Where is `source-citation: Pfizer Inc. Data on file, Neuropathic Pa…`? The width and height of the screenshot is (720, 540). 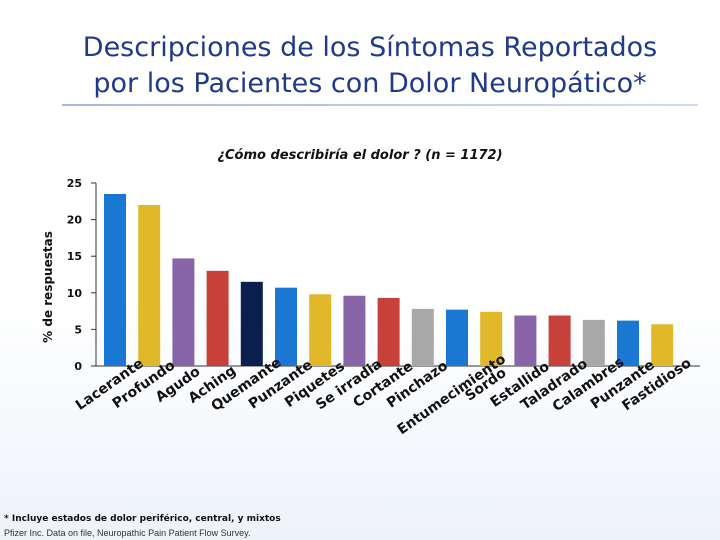
source-citation: Pfizer Inc. Data on file, Neuropathic Pa… is located at coordinates (127, 533).